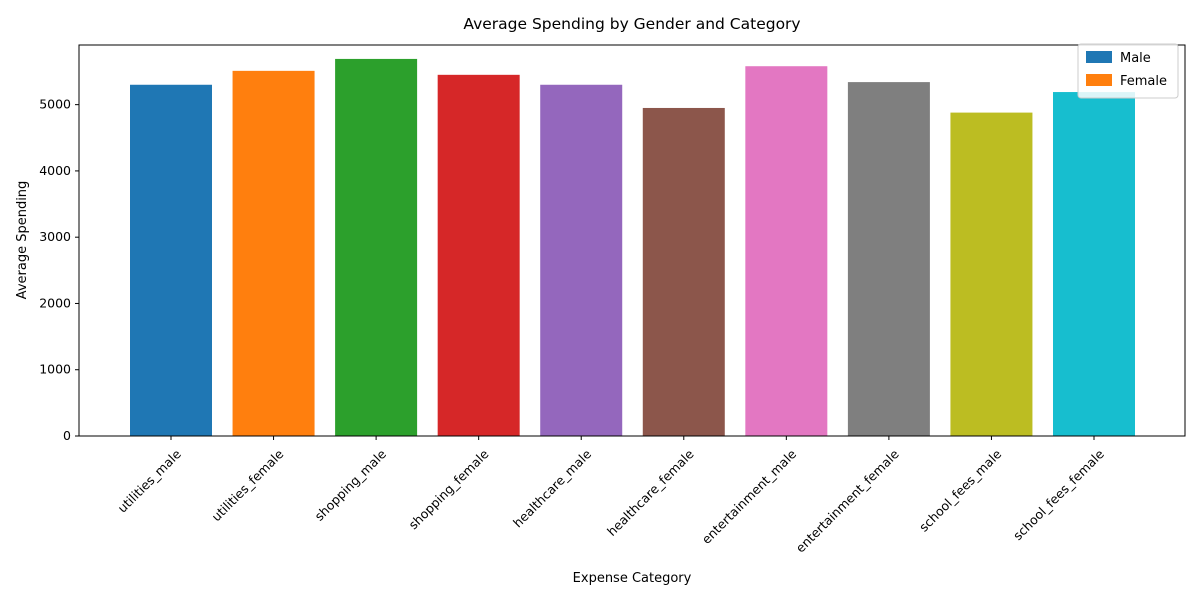 The height and width of the screenshot is (600, 1200). What do you see at coordinates (59, 270) in the screenshot?
I see `y-axis-ticks: 0 1000 2000 3000 4000 5000` at bounding box center [59, 270].